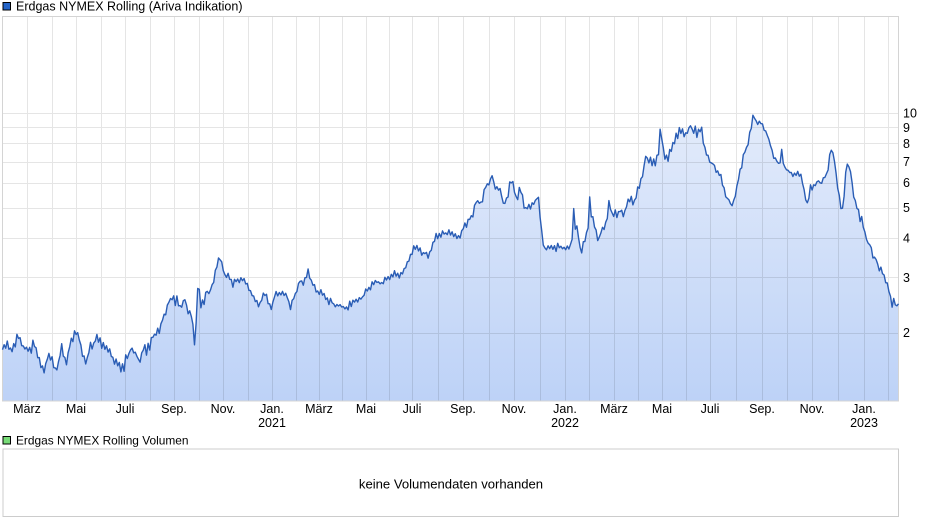 The width and height of the screenshot is (940, 526). Describe the element at coordinates (906, 333) in the screenshot. I see `svg-text: 2` at that location.